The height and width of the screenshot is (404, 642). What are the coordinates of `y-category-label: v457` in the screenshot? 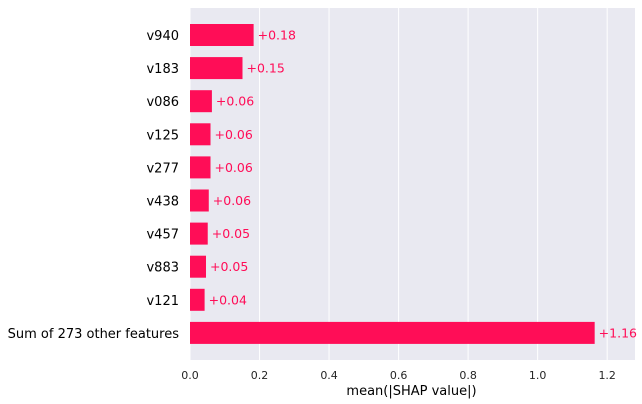 It's located at (162, 235).